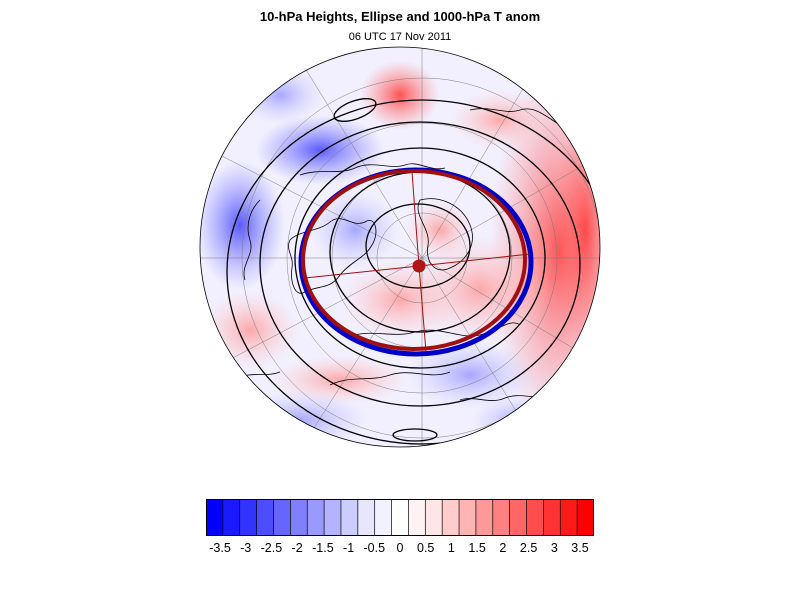 This screenshot has width=800, height=600. I want to click on colorbar-label: -1.5, so click(323, 548).